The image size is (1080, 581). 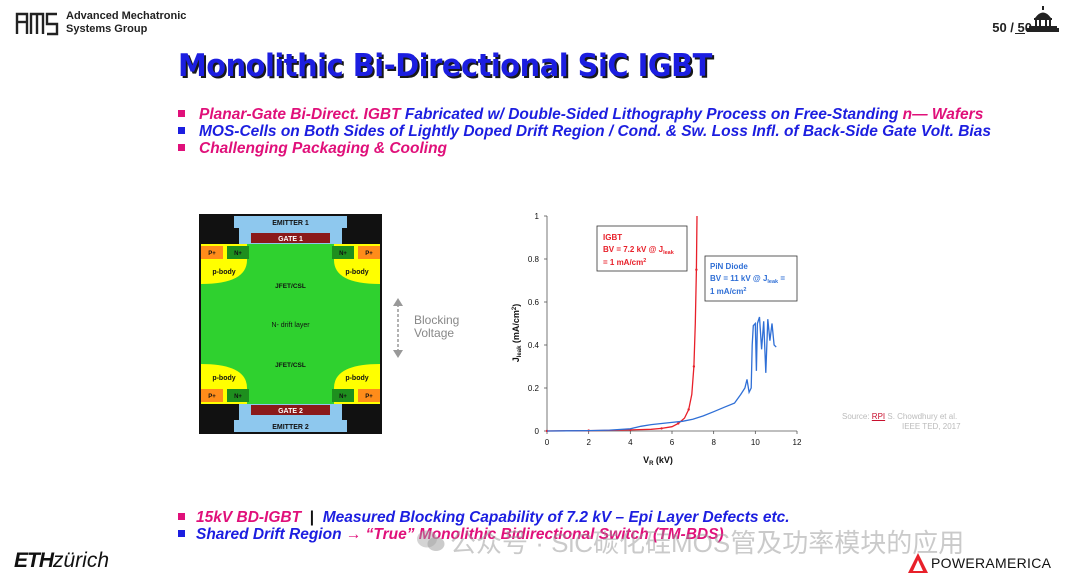 I want to click on chart-series, so click(x=661, y=324).